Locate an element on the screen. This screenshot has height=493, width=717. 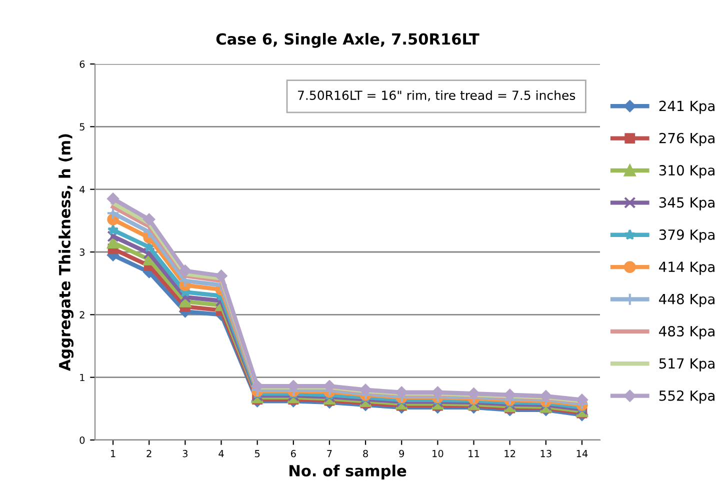
y-tick-label: 5 is located at coordinates (82, 126).